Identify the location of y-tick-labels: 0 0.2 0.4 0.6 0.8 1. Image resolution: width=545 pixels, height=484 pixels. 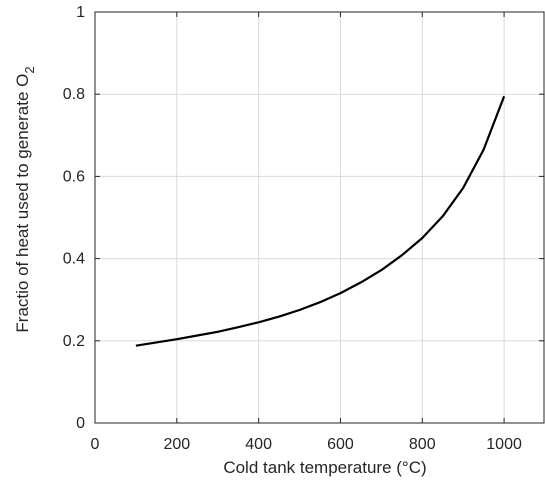
(74, 218).